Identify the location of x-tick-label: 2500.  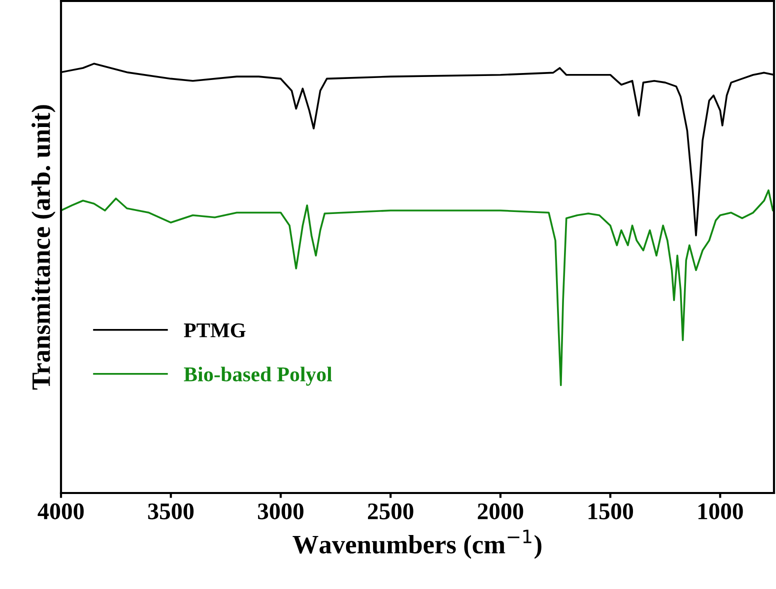
(391, 511).